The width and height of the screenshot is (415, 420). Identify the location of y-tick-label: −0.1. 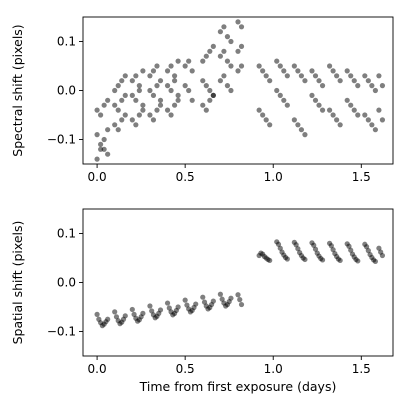
(61, 140).